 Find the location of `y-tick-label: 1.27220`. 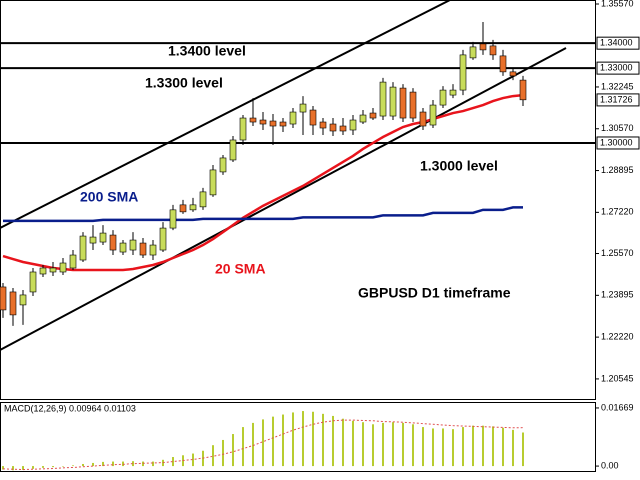

y-tick-label: 1.27220 is located at coordinates (617, 212).